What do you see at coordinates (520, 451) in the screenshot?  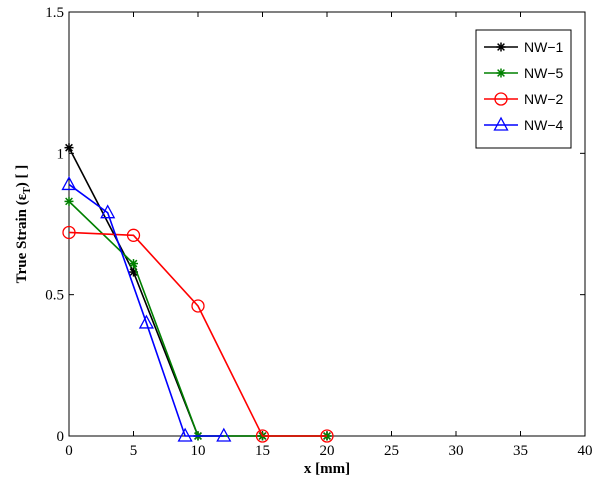 I see `x-tick-label: 35` at bounding box center [520, 451].